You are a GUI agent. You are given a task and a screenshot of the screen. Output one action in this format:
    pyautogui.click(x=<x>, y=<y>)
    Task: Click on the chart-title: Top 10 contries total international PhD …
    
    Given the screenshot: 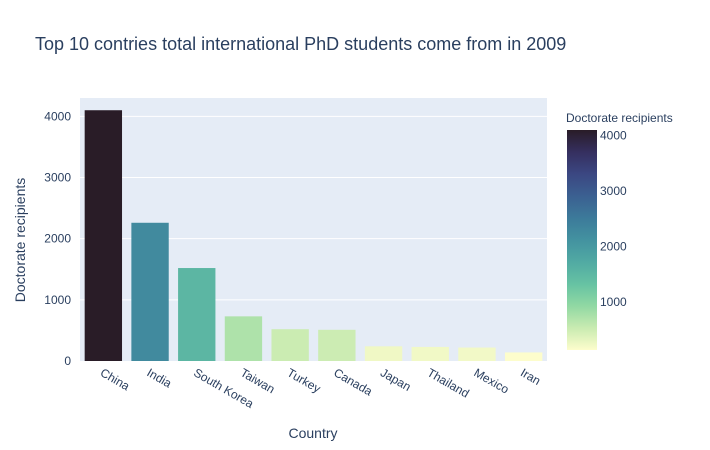 What is the action you would take?
    pyautogui.click(x=300, y=44)
    